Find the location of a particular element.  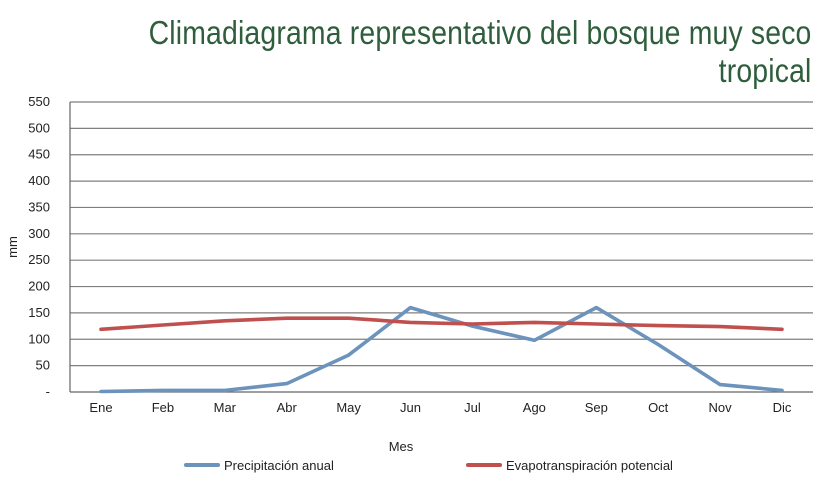

x-tick-label: May is located at coordinates (348, 407).